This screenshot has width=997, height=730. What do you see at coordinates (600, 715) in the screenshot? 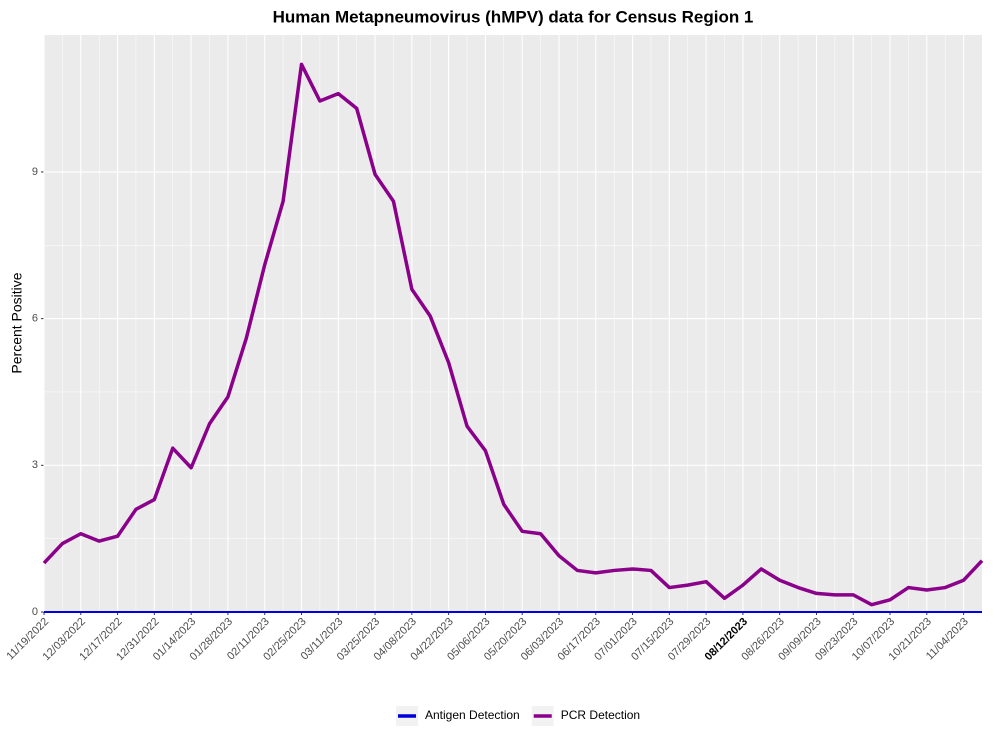
I see `legend-label: PCR Detection` at bounding box center [600, 715].